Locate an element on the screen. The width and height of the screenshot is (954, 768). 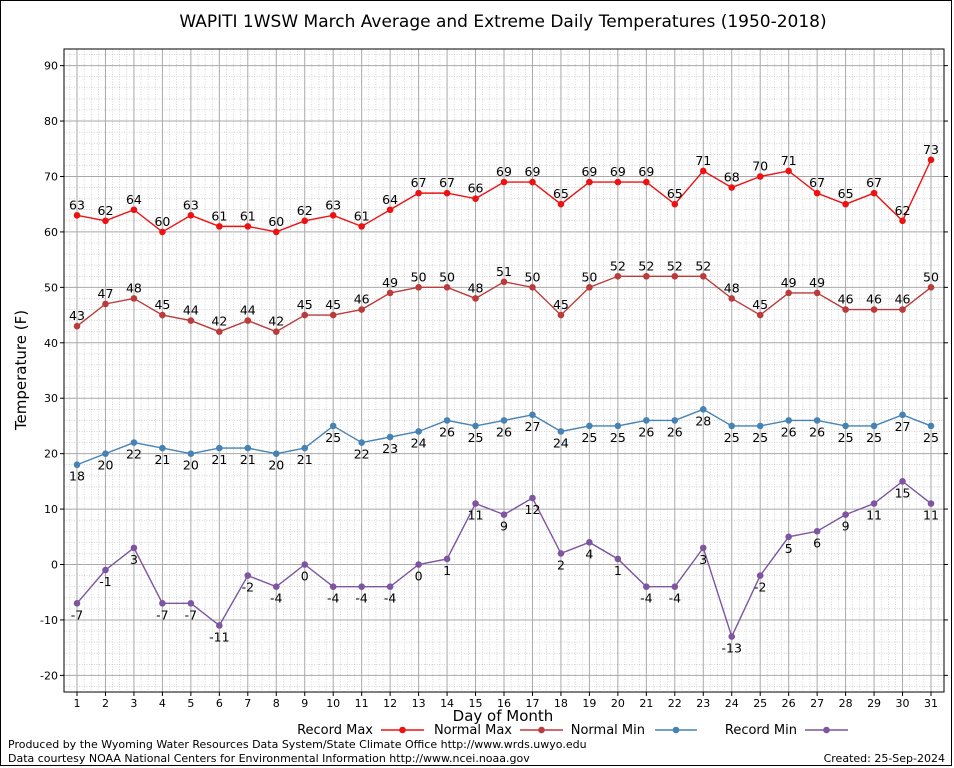
y-tick-label: 70 is located at coordinates (51, 176).